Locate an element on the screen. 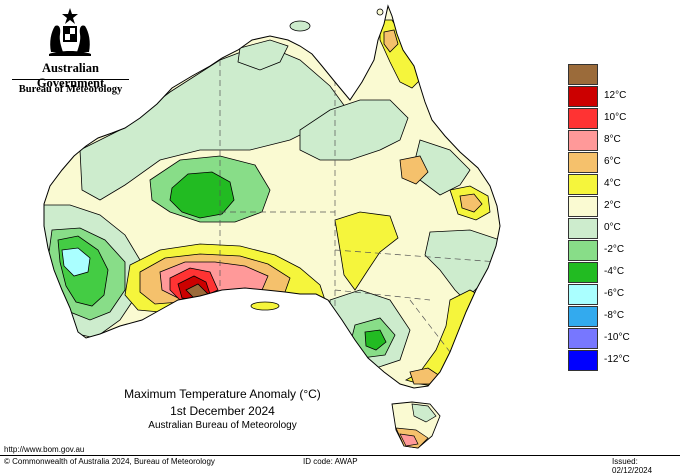  legend-label: -2°C is located at coordinates (614, 249).